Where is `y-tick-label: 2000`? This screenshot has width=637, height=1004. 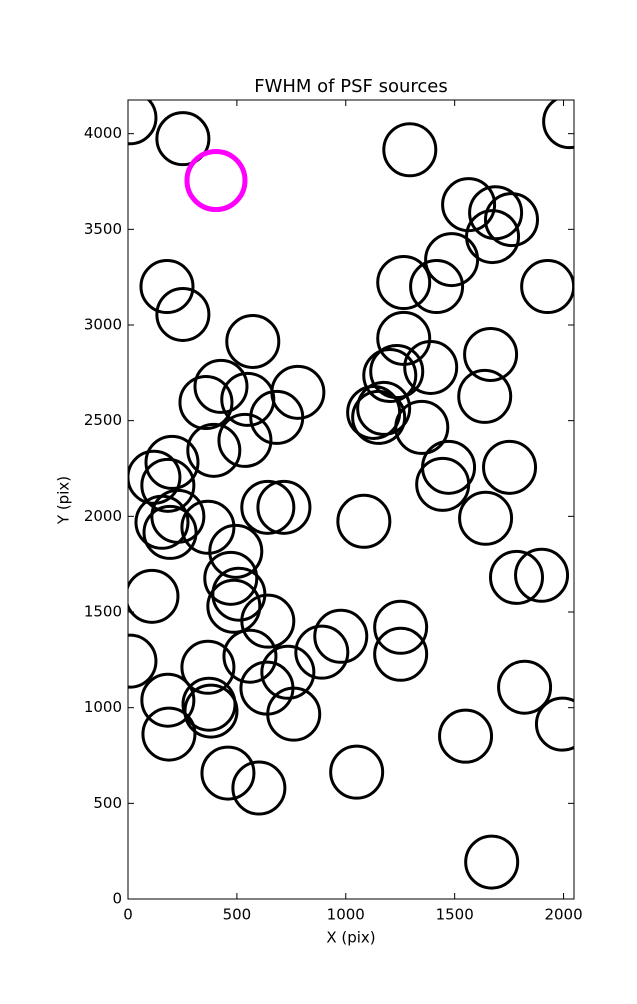 y-tick-label: 2000 is located at coordinates (103, 516).